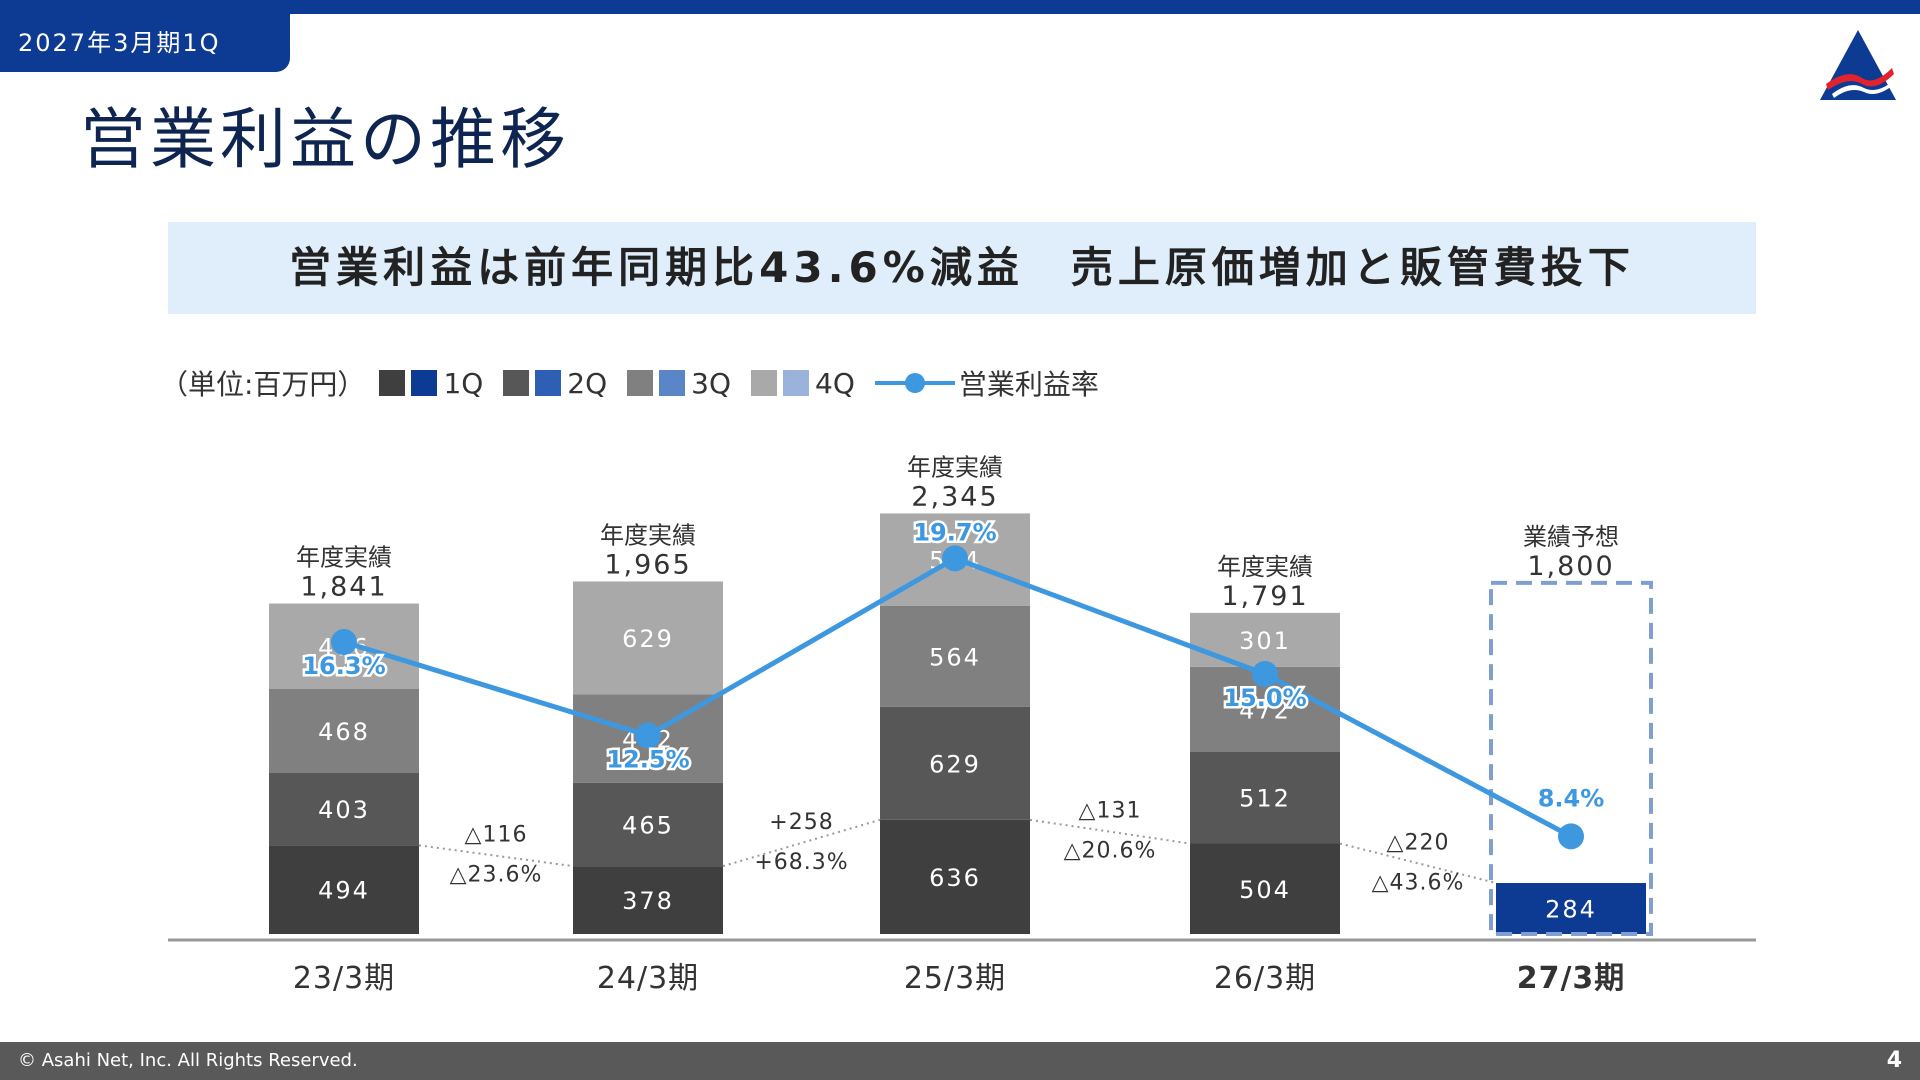  I want to click on bar-value-label: 403, so click(344, 810).